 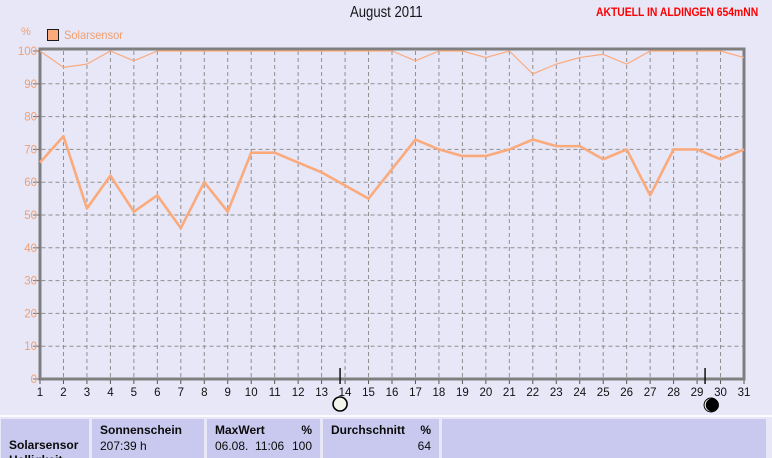 What do you see at coordinates (425, 430) in the screenshot?
I see `durchschnitt-unit: %` at bounding box center [425, 430].